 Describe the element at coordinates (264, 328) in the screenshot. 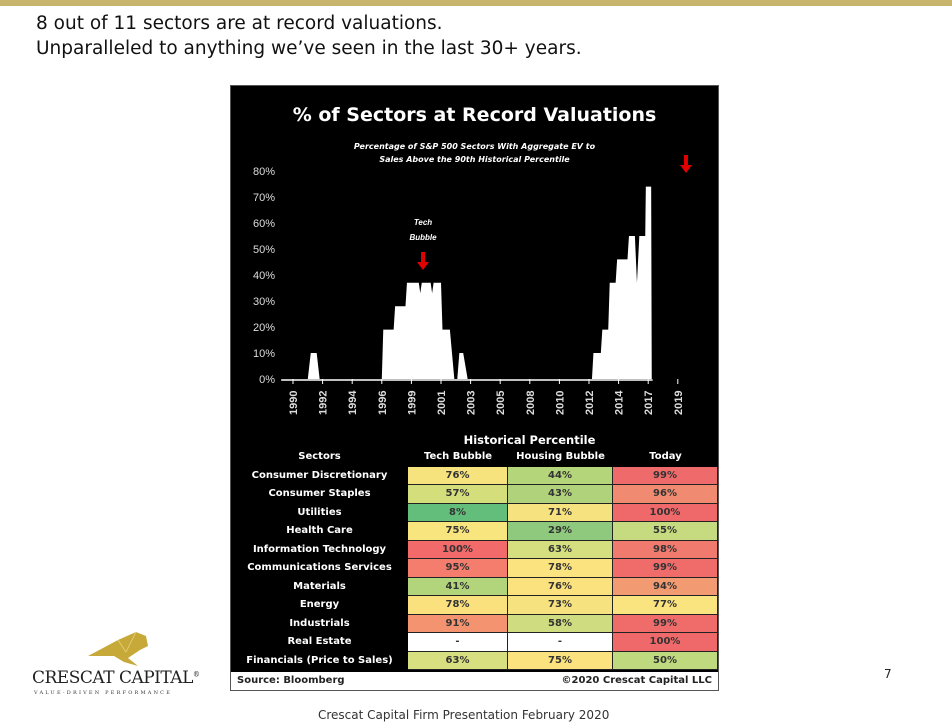

I see `y-tick-label: 20%` at that location.